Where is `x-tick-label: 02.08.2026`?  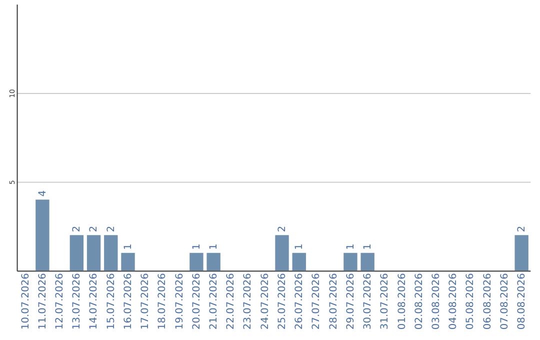
x-tick-label: 02.08.2026 is located at coordinates (419, 301).